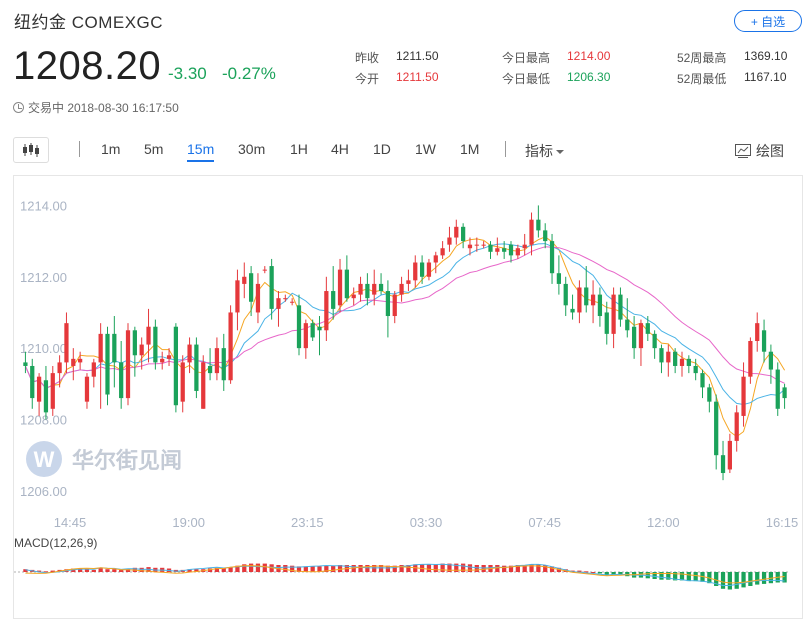 The width and height of the screenshot is (808, 627). Describe the element at coordinates (127, 460) in the screenshot. I see `watermark-text: 华尔街见闻` at that location.